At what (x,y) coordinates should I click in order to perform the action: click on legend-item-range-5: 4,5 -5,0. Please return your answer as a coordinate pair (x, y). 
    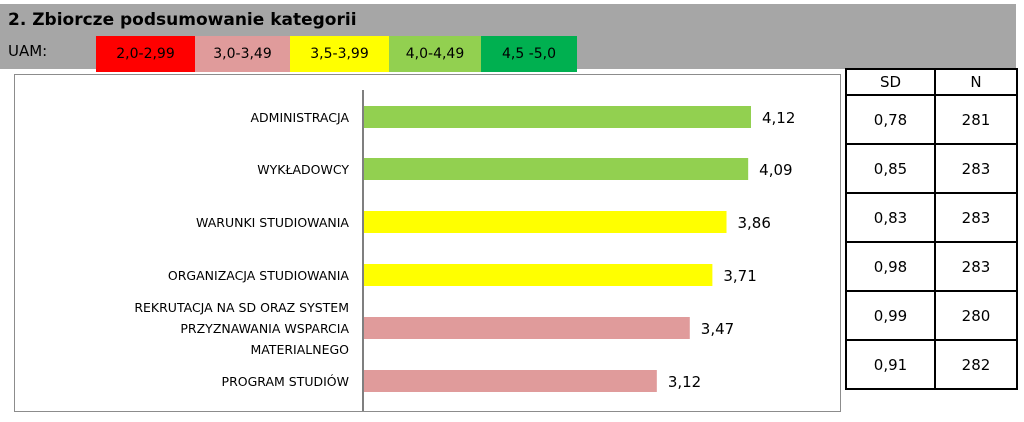
    Looking at the image, I should click on (529, 54).